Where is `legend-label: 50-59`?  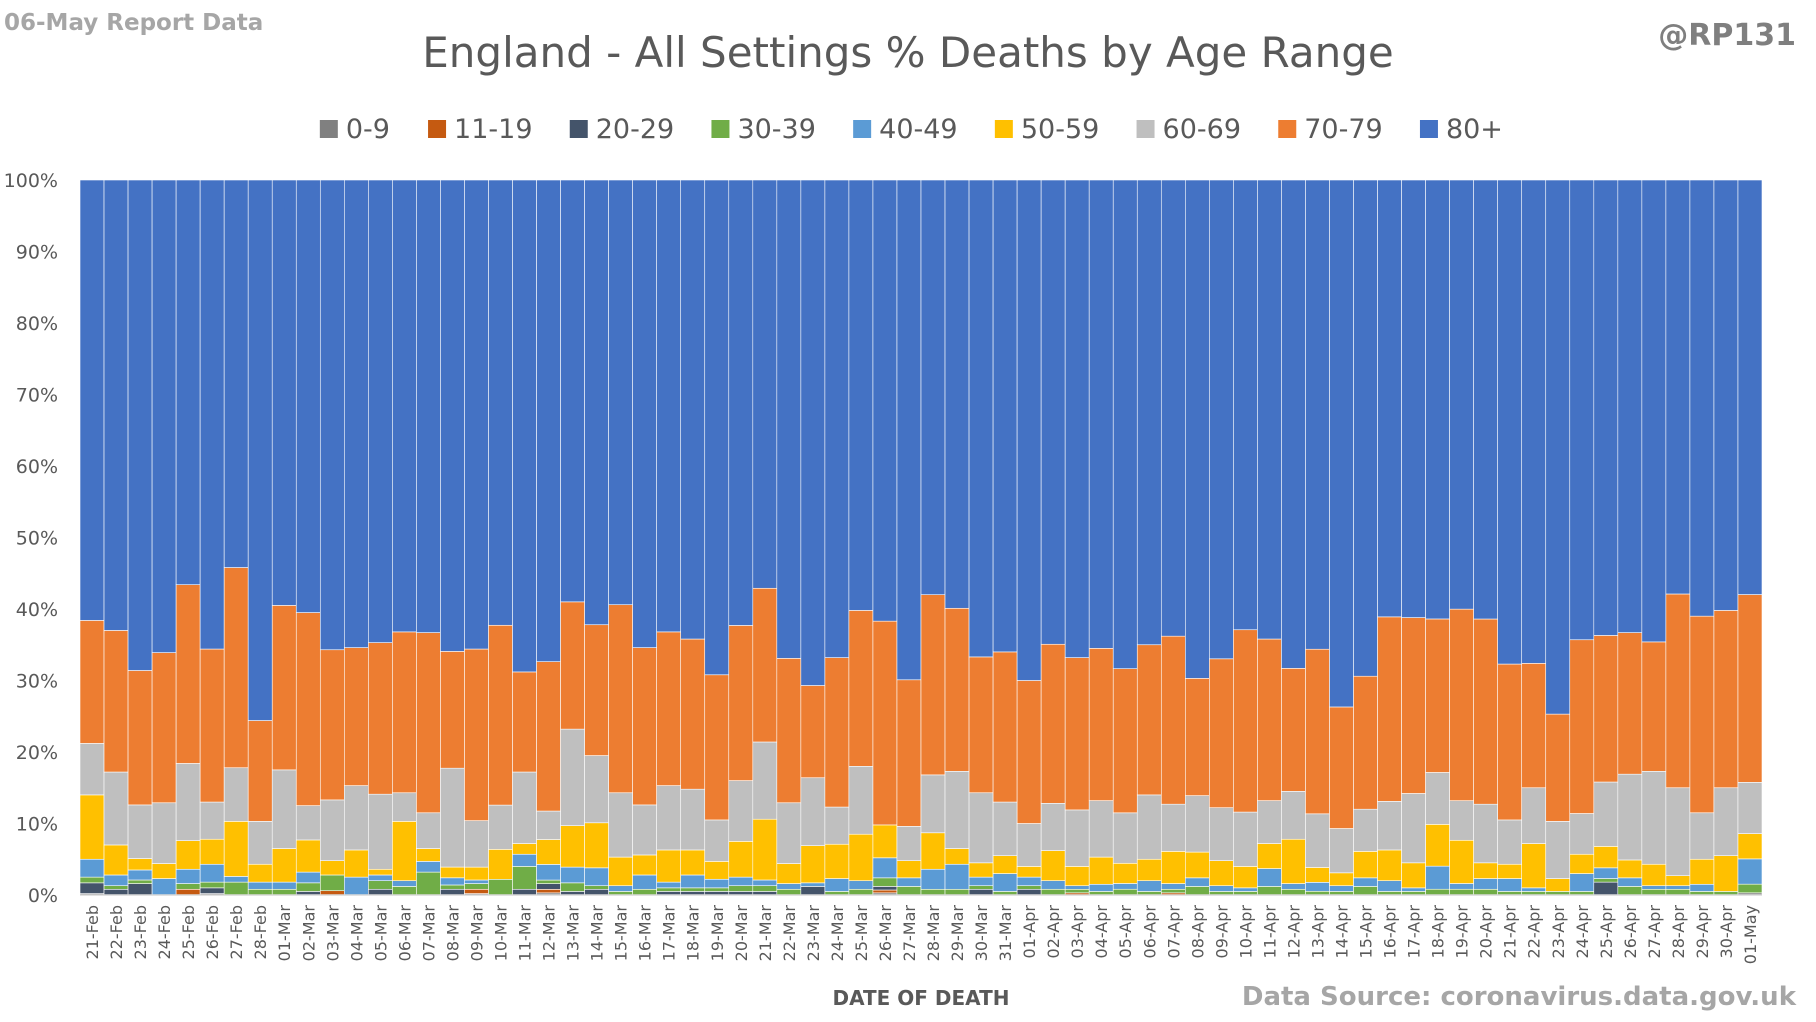
legend-label: 50-59 is located at coordinates (1060, 129).